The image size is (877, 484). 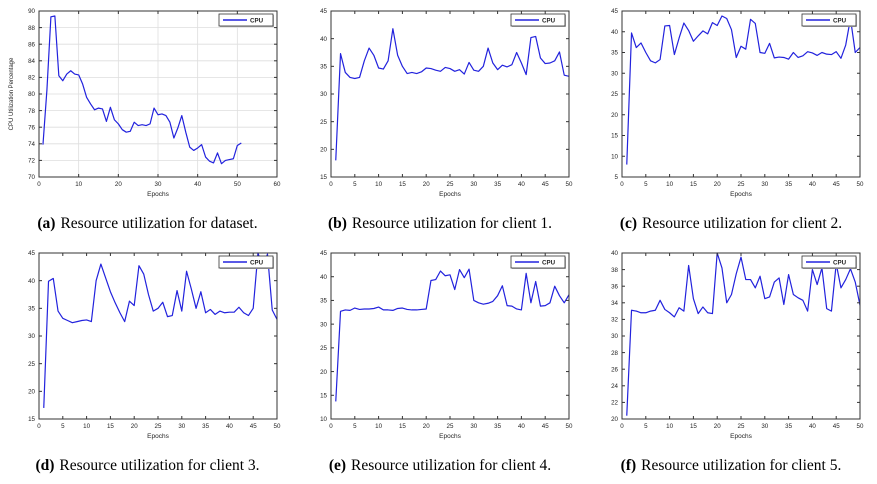 I want to click on subplot-e-caption-label: (e), so click(x=337, y=465).